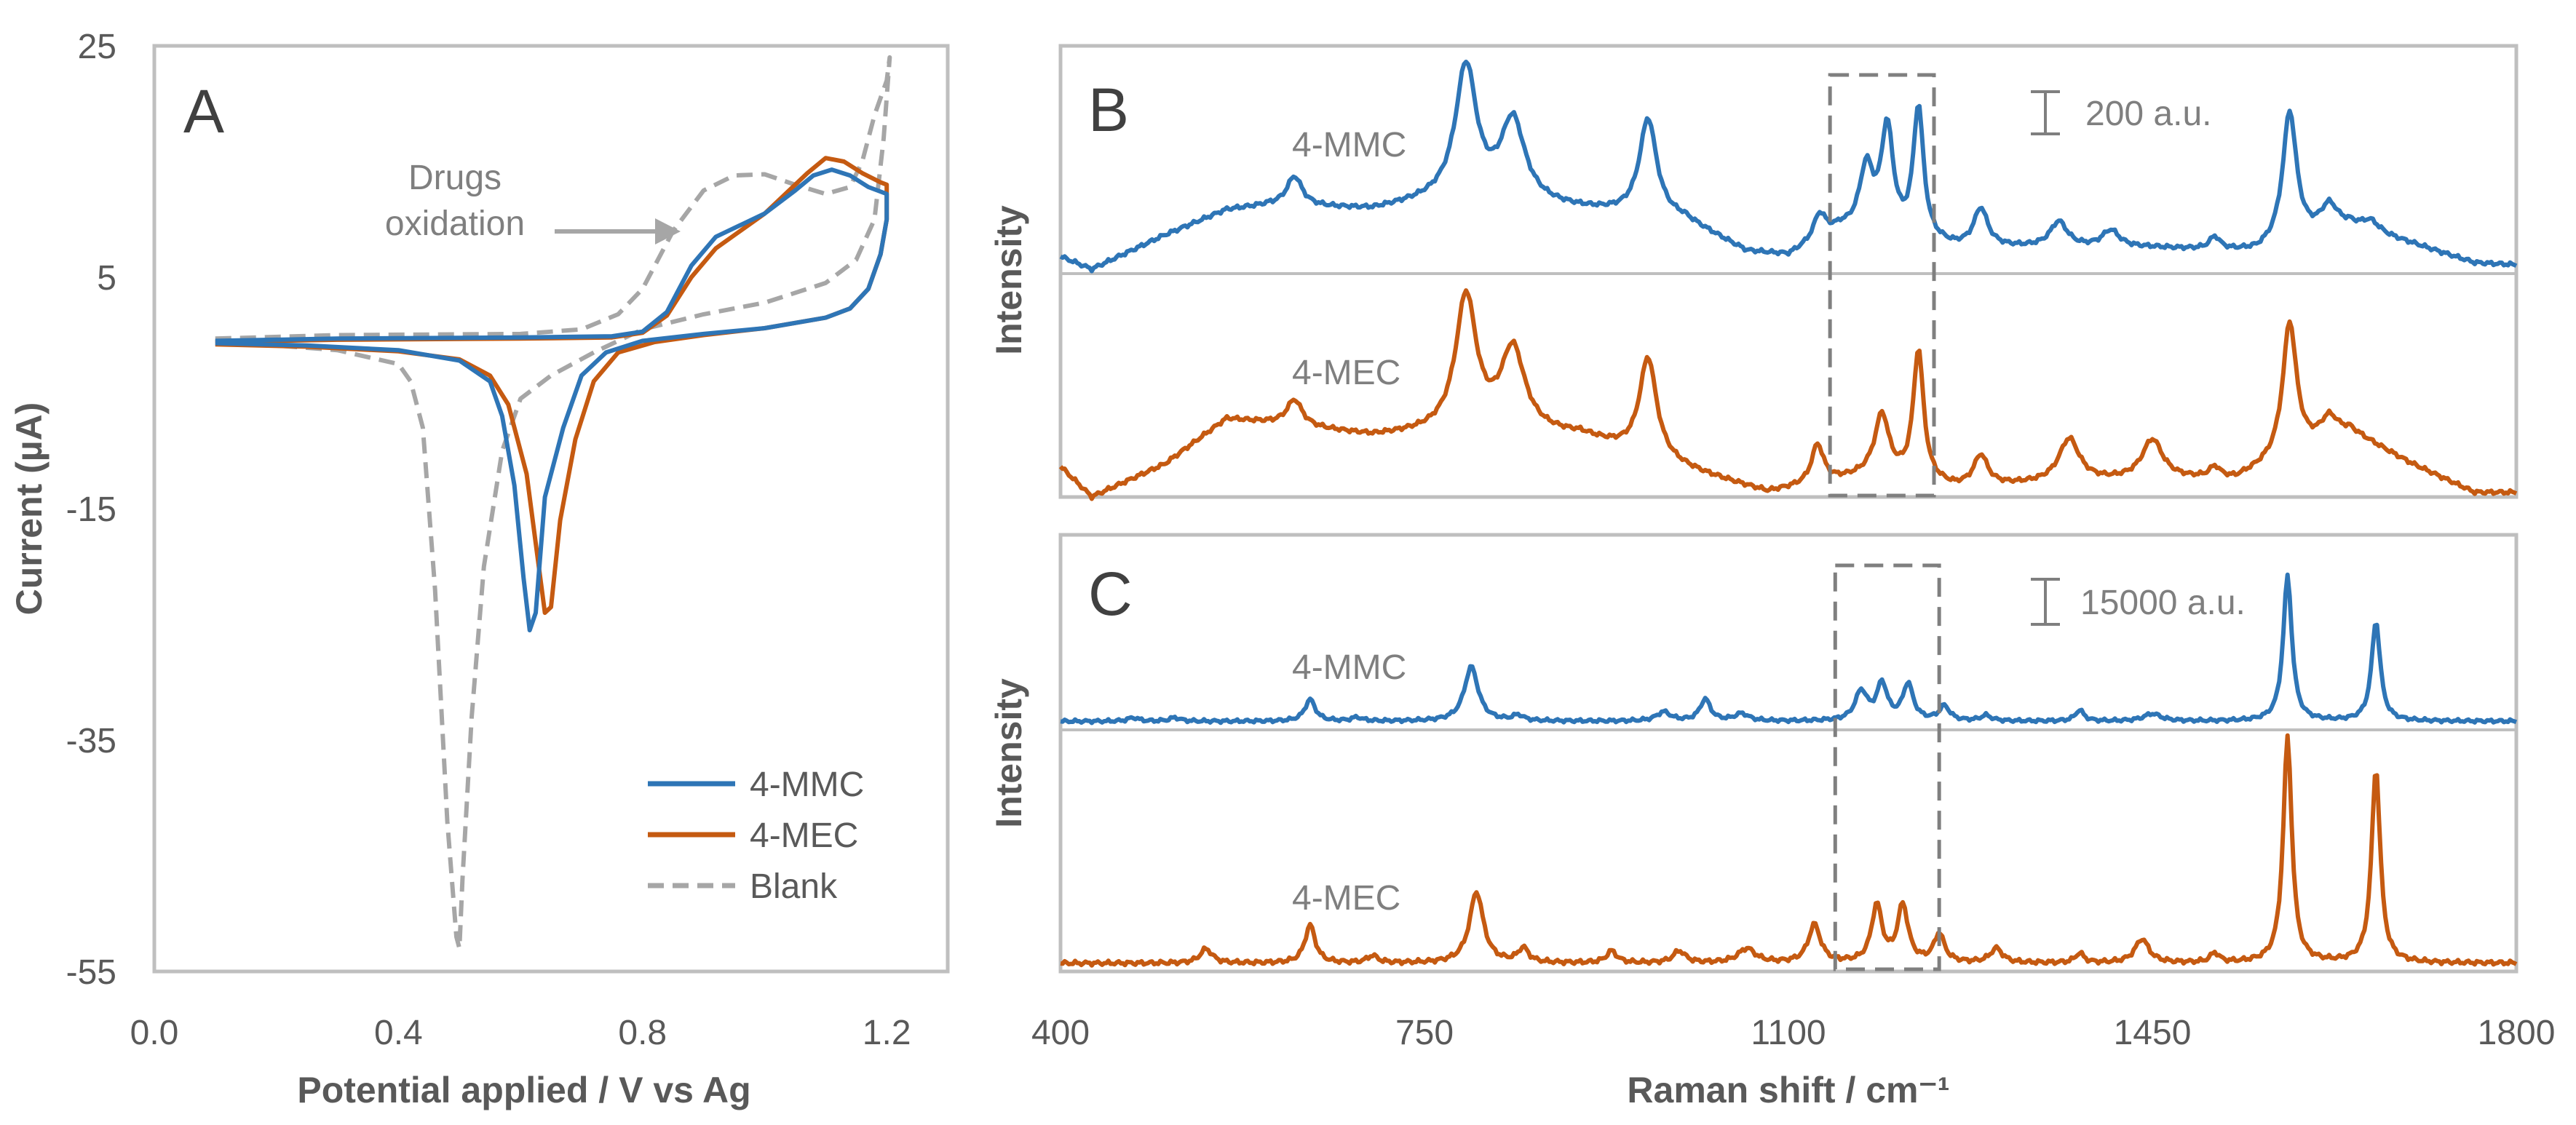 This screenshot has width=2576, height=1125. I want to click on c-x-tick-label: 1100, so click(1788, 1033).